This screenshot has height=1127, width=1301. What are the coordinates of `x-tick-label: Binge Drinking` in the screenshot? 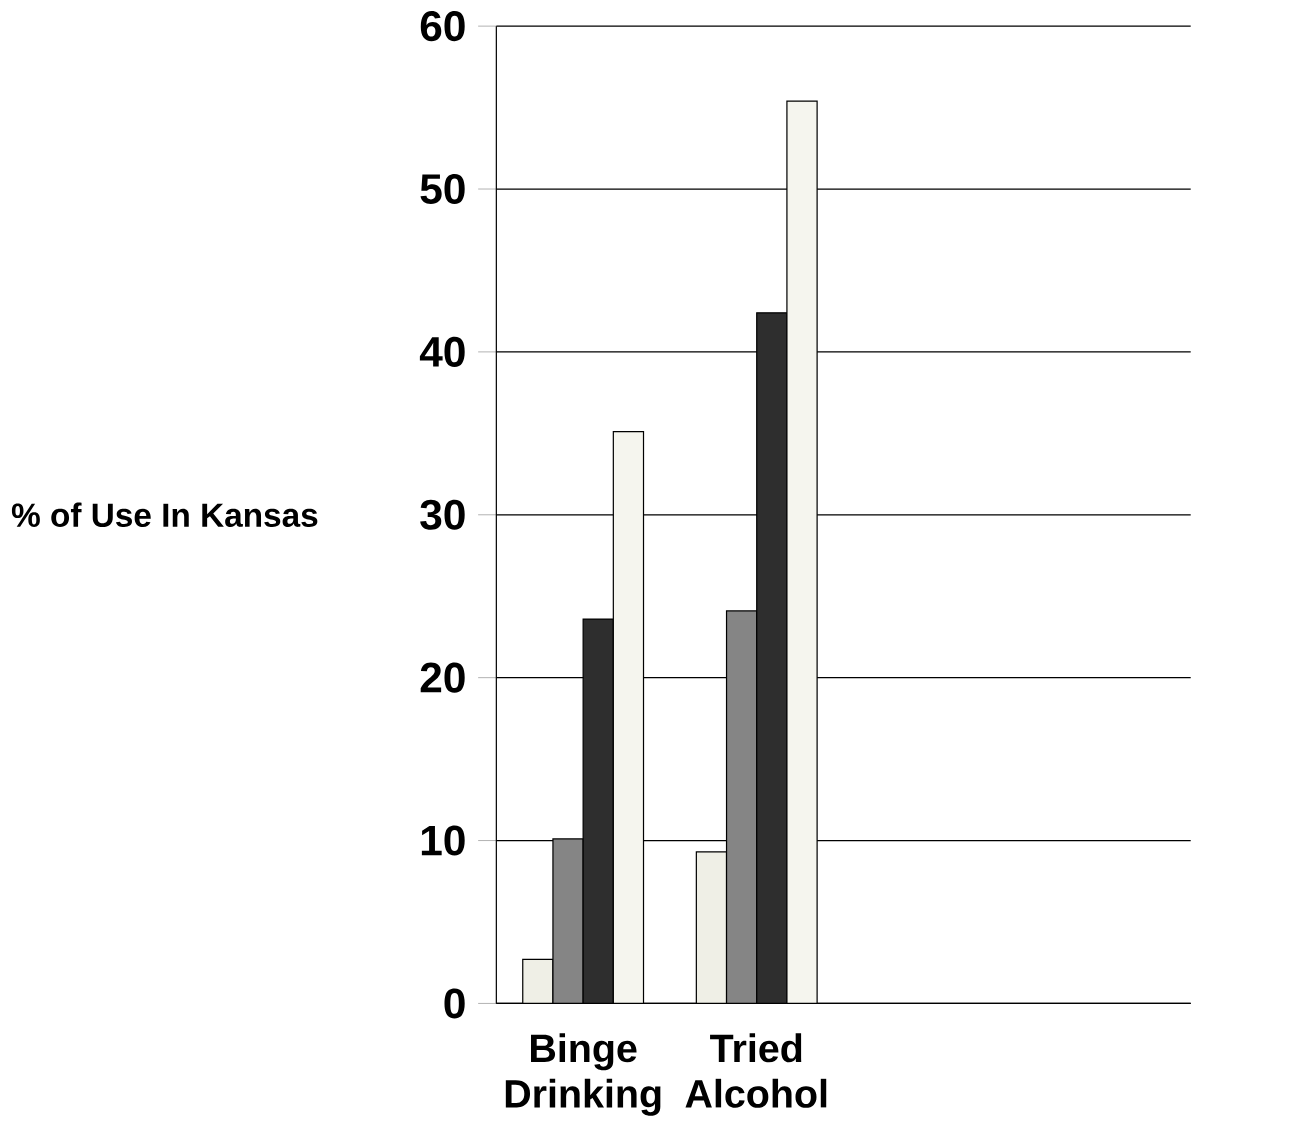 It's located at (583, 1074).